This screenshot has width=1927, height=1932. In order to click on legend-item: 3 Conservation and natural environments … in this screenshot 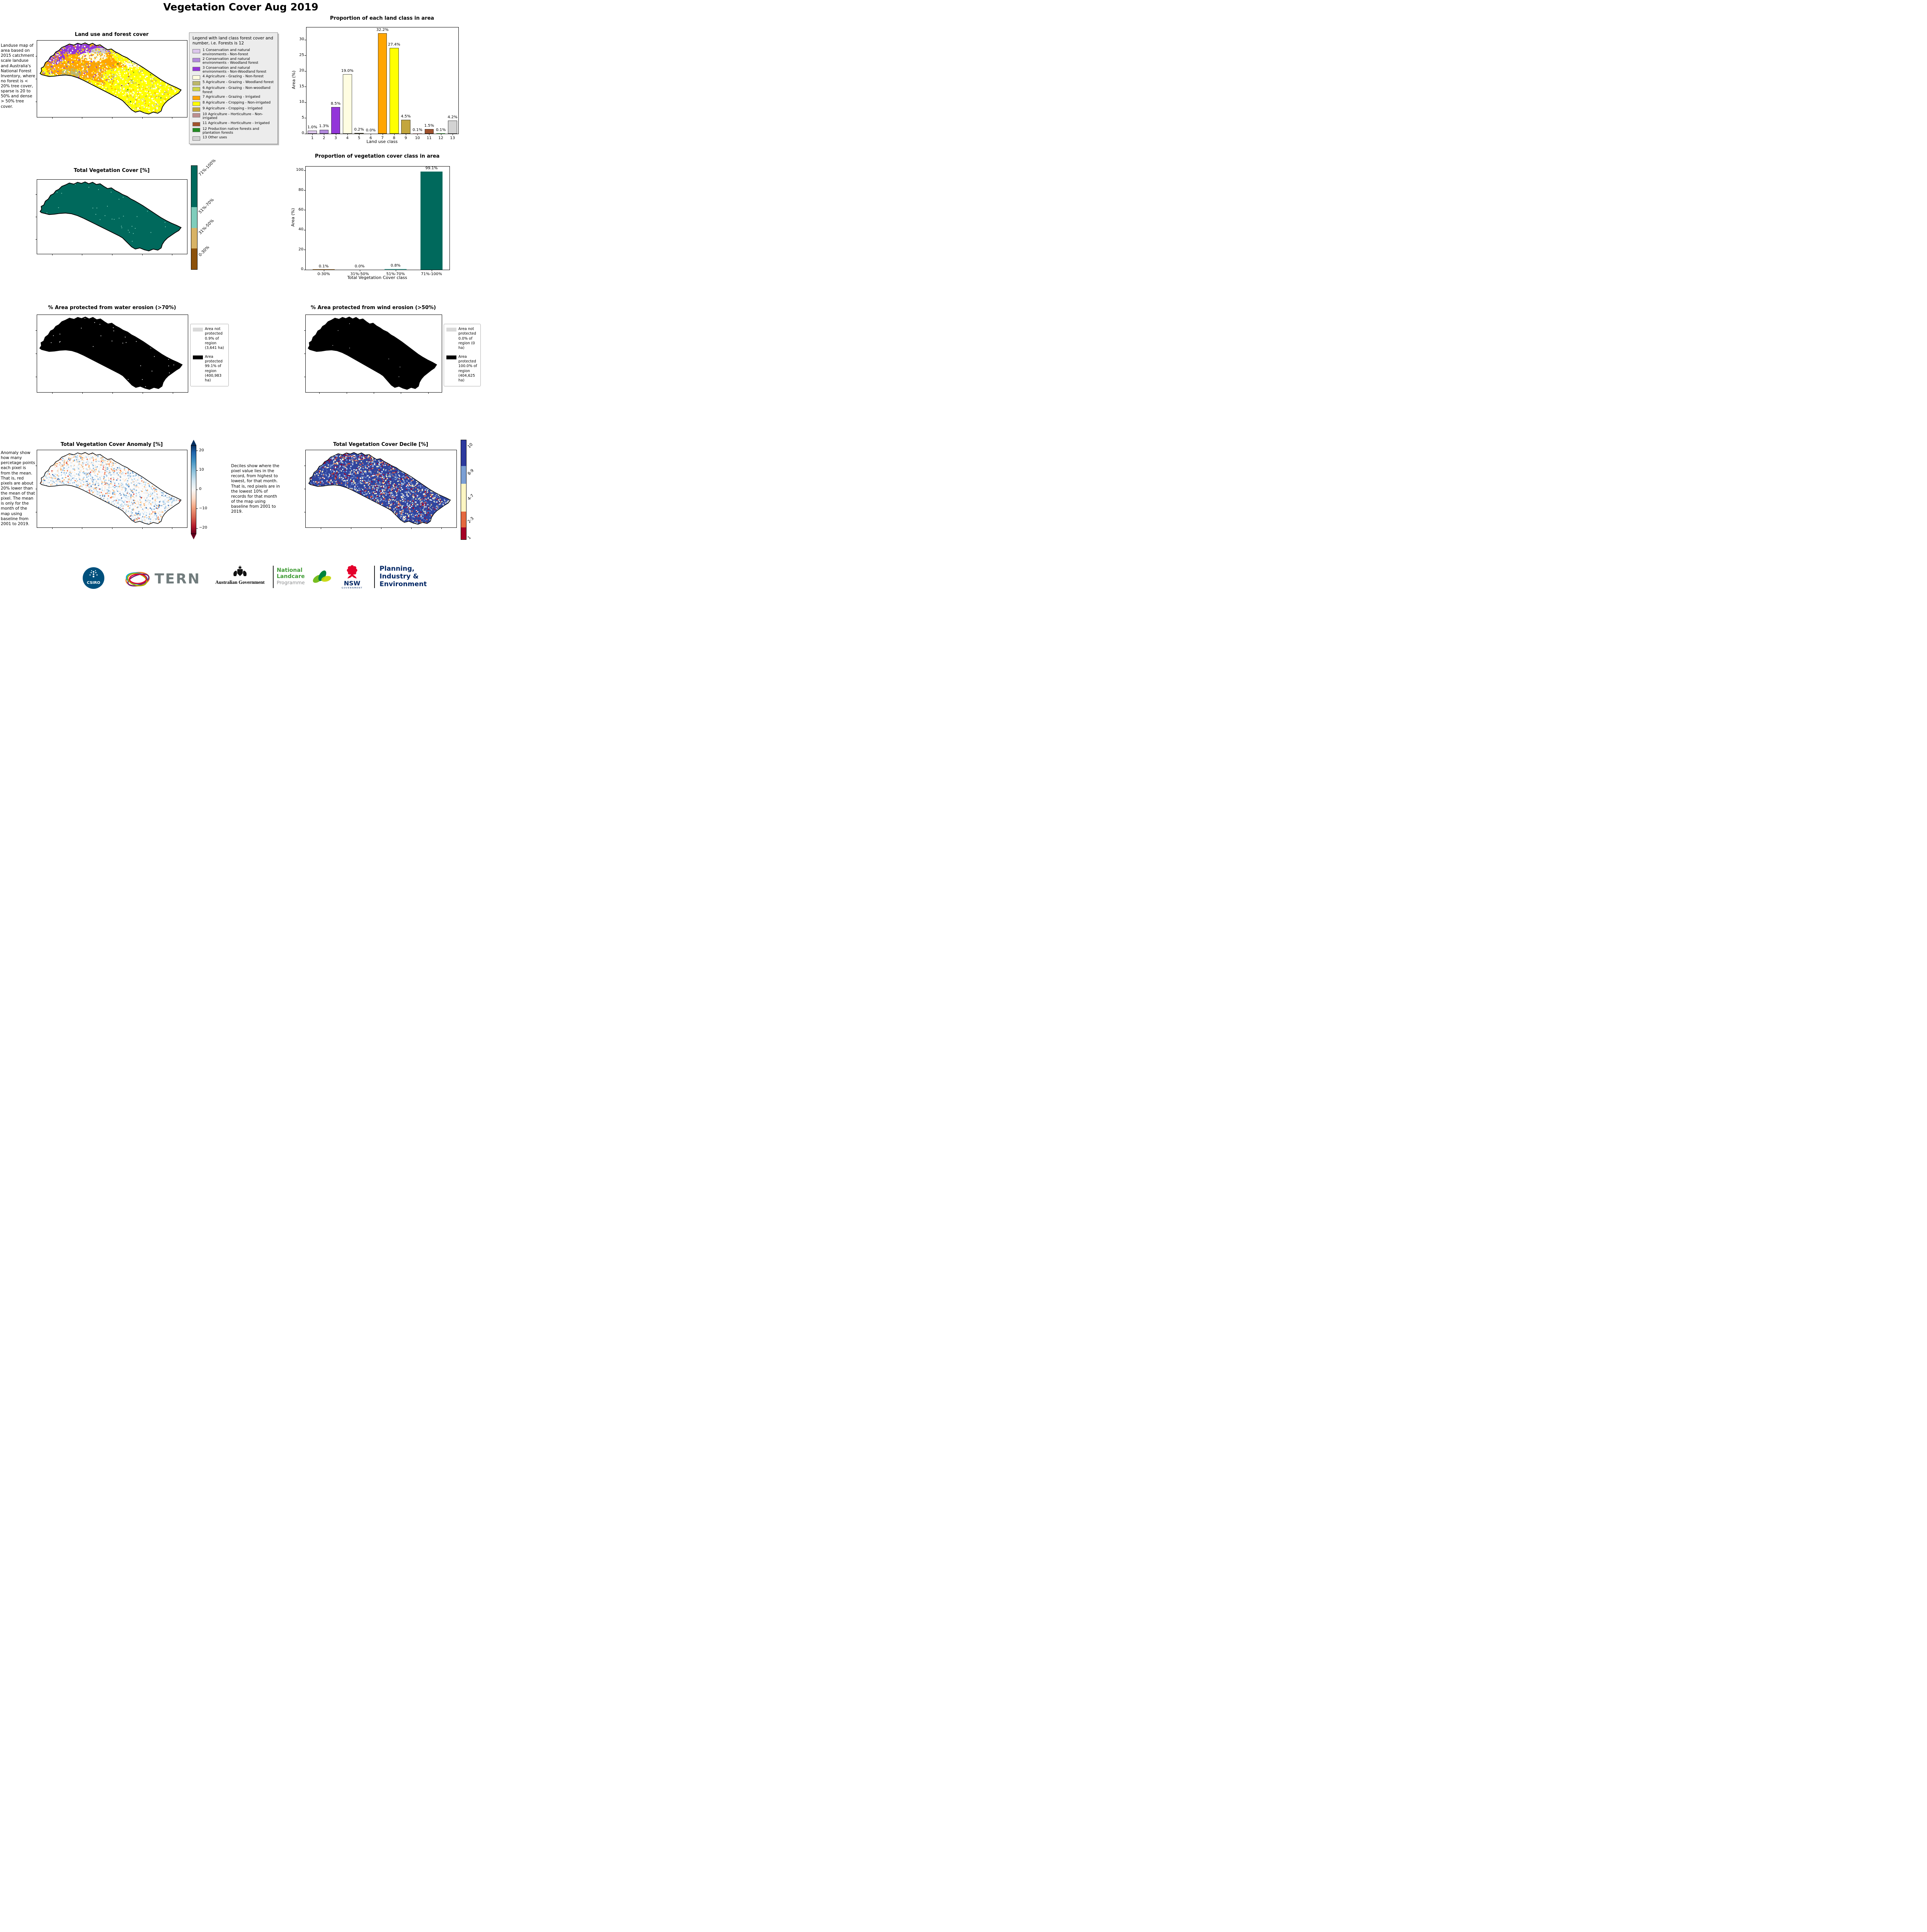, I will do `click(233, 70)`.